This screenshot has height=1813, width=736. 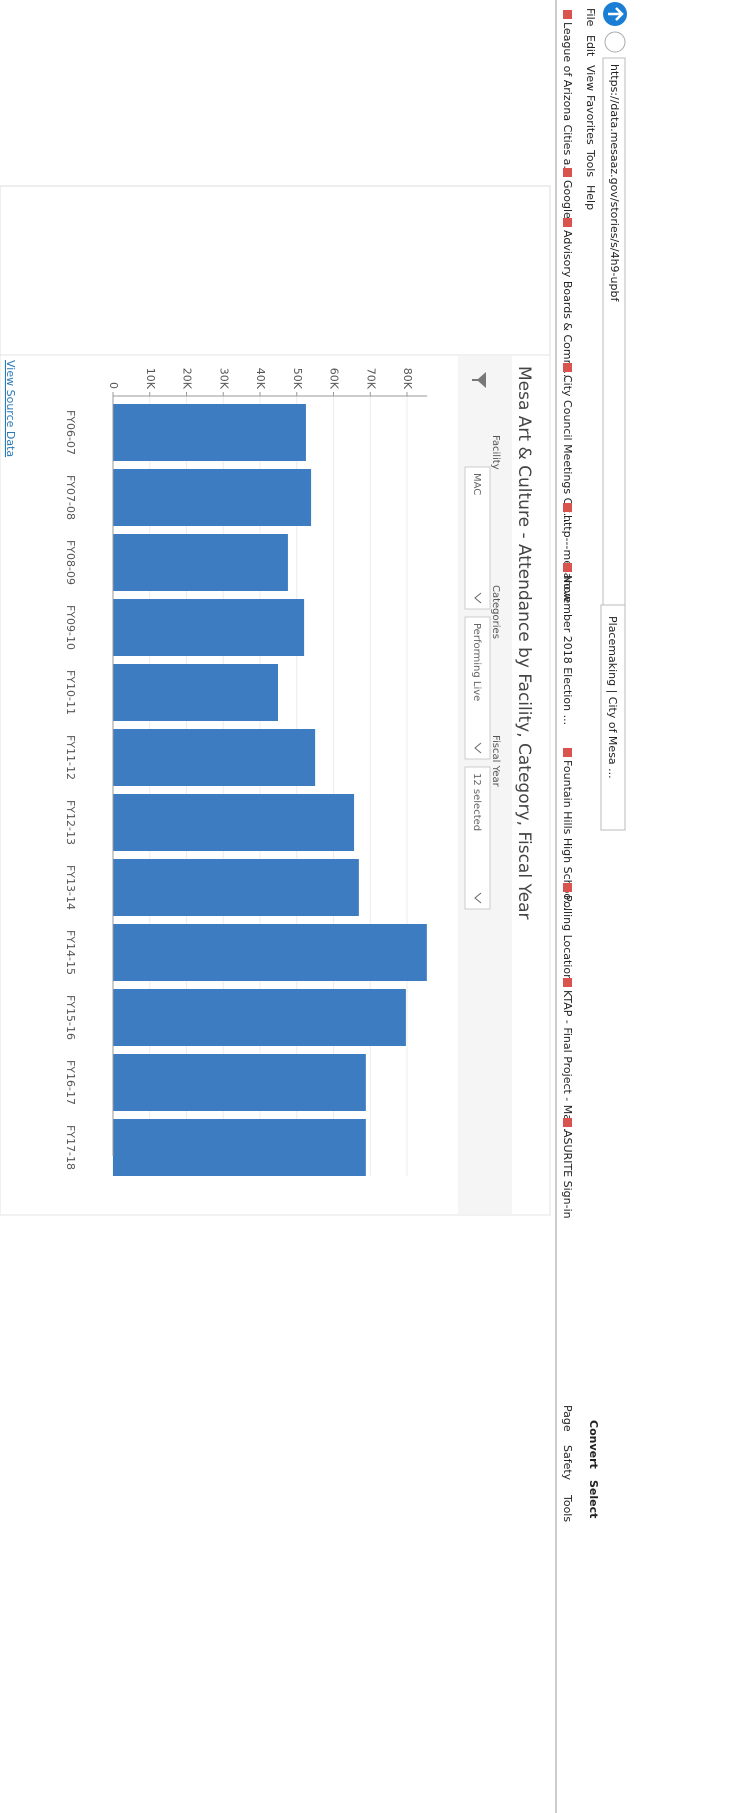 What do you see at coordinates (10, 408) in the screenshot?
I see `source-link: View Source Data` at bounding box center [10, 408].